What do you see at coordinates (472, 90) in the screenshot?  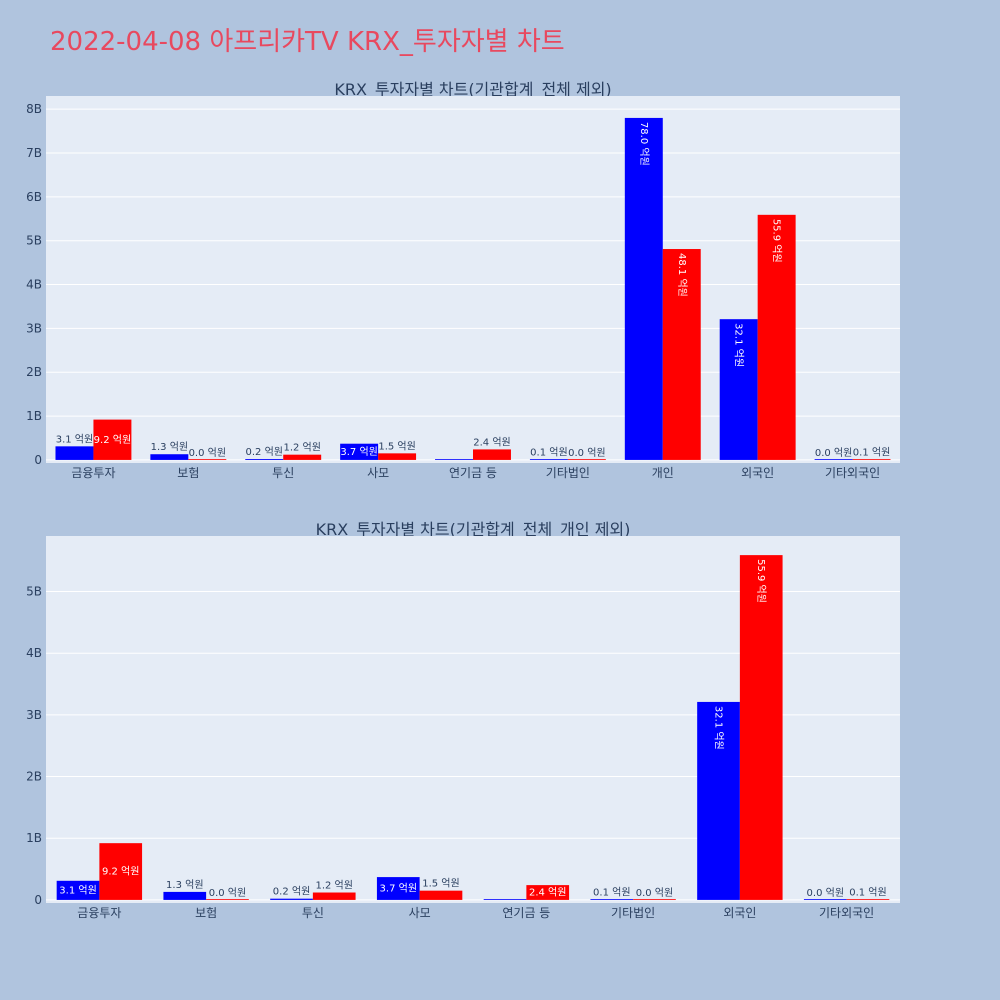 I see `chart-1-title: KRX_투자자별 차트(기관합계_전체 제외)` at bounding box center [472, 90].